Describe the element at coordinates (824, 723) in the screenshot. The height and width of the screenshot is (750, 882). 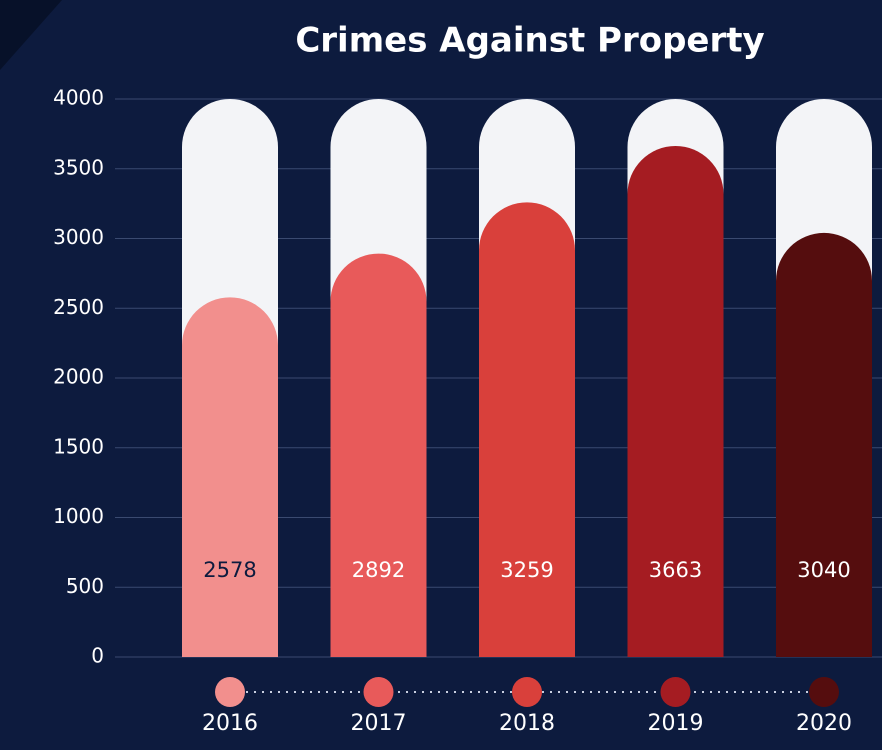
I see `x-tick-label: 2020` at that location.